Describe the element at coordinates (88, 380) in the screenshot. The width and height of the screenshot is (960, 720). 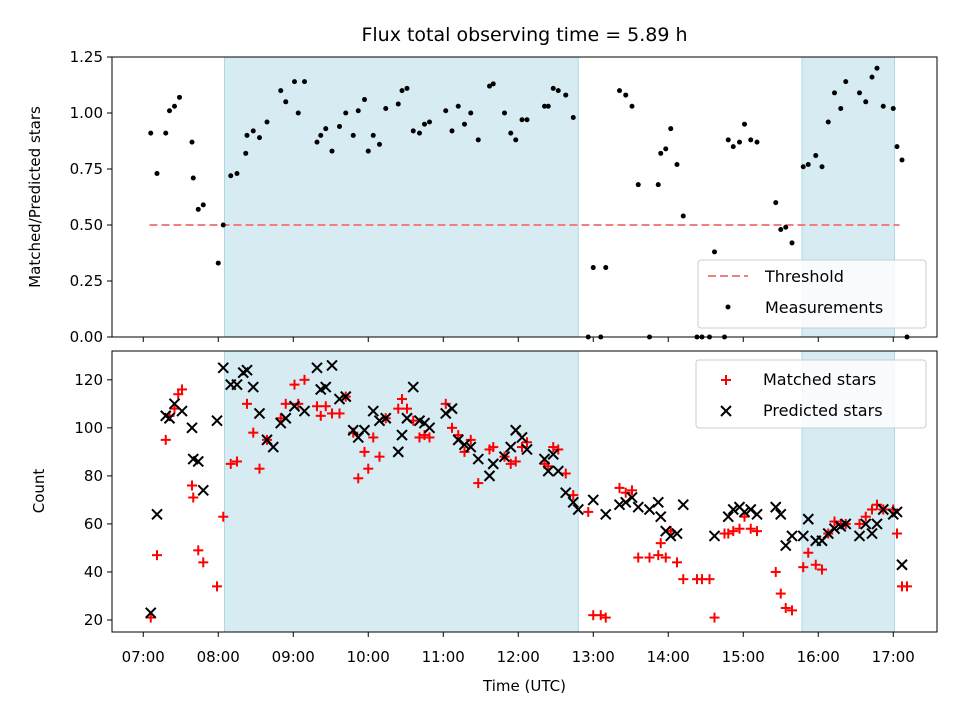
I see `bottom-ytick-label: 120` at that location.